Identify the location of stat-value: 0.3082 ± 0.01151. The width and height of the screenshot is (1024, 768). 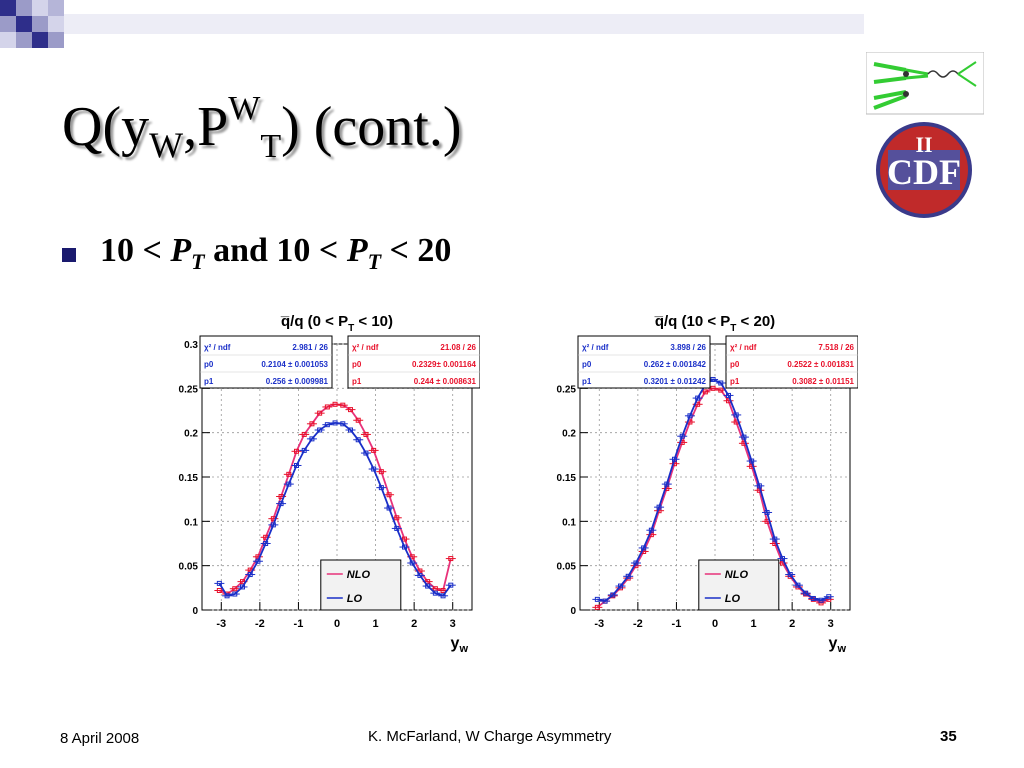
(823, 381).